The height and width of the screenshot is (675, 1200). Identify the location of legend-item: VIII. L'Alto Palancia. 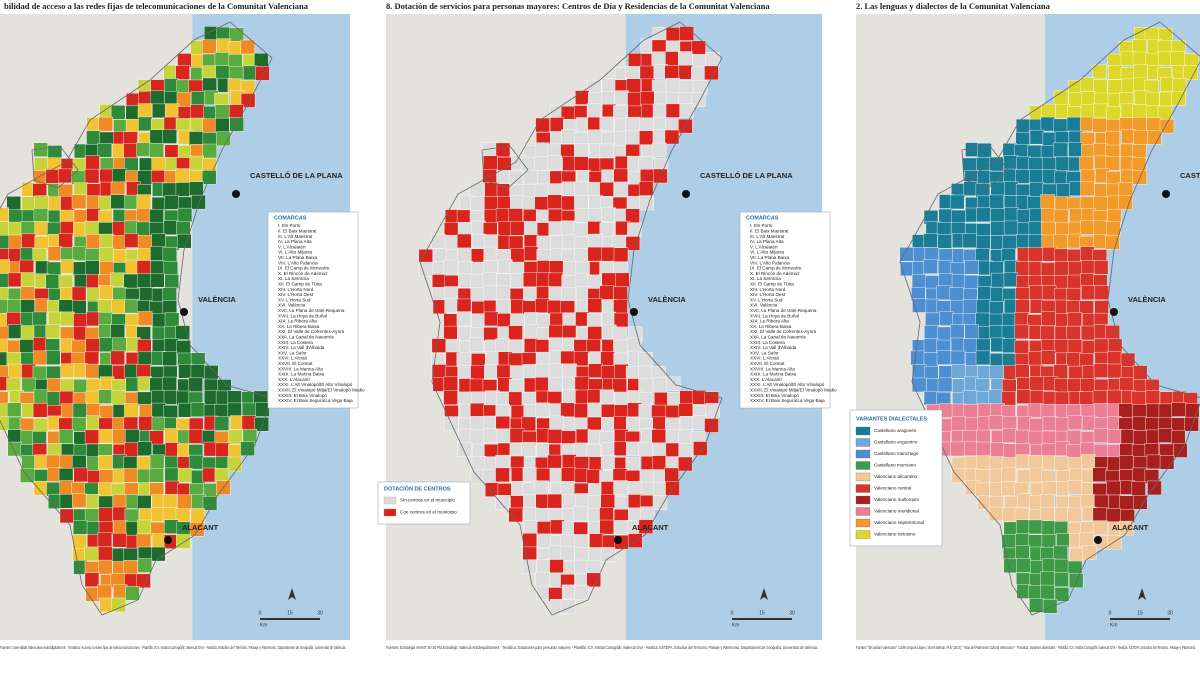
(770, 262).